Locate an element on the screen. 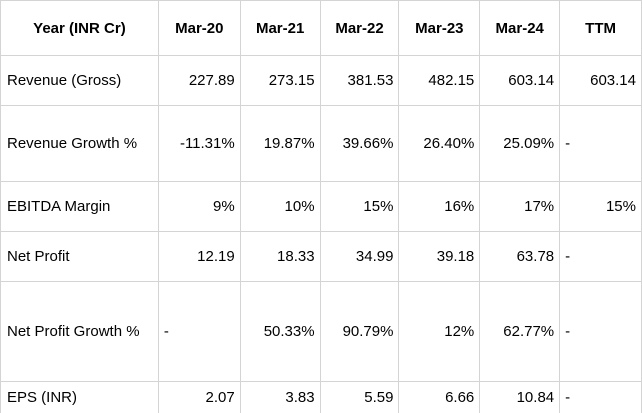 The image size is (642, 413). value-cell: 9% is located at coordinates (199, 206).